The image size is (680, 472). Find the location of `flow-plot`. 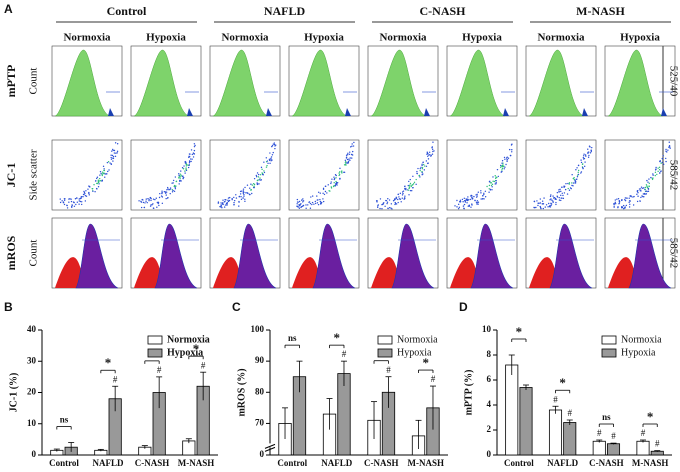

flow-plot is located at coordinates (166, 81).